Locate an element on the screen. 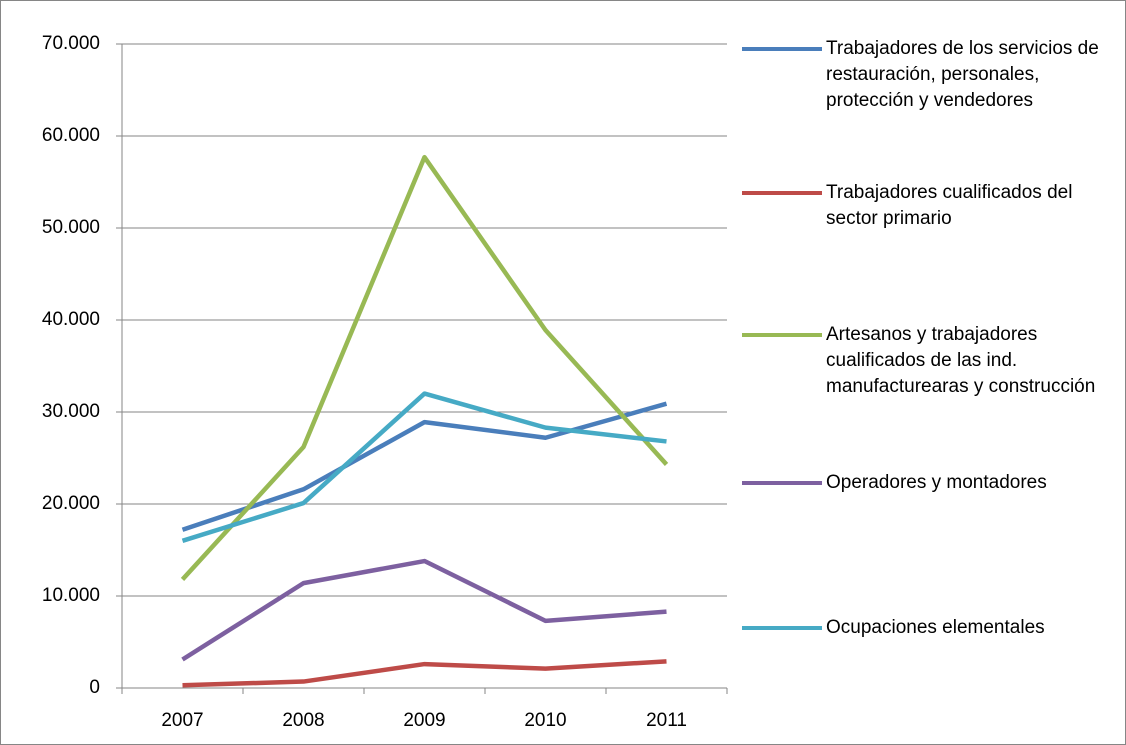 Image resolution: width=1126 pixels, height=745 pixels. y-tick-label: 70.000 is located at coordinates (71, 43).